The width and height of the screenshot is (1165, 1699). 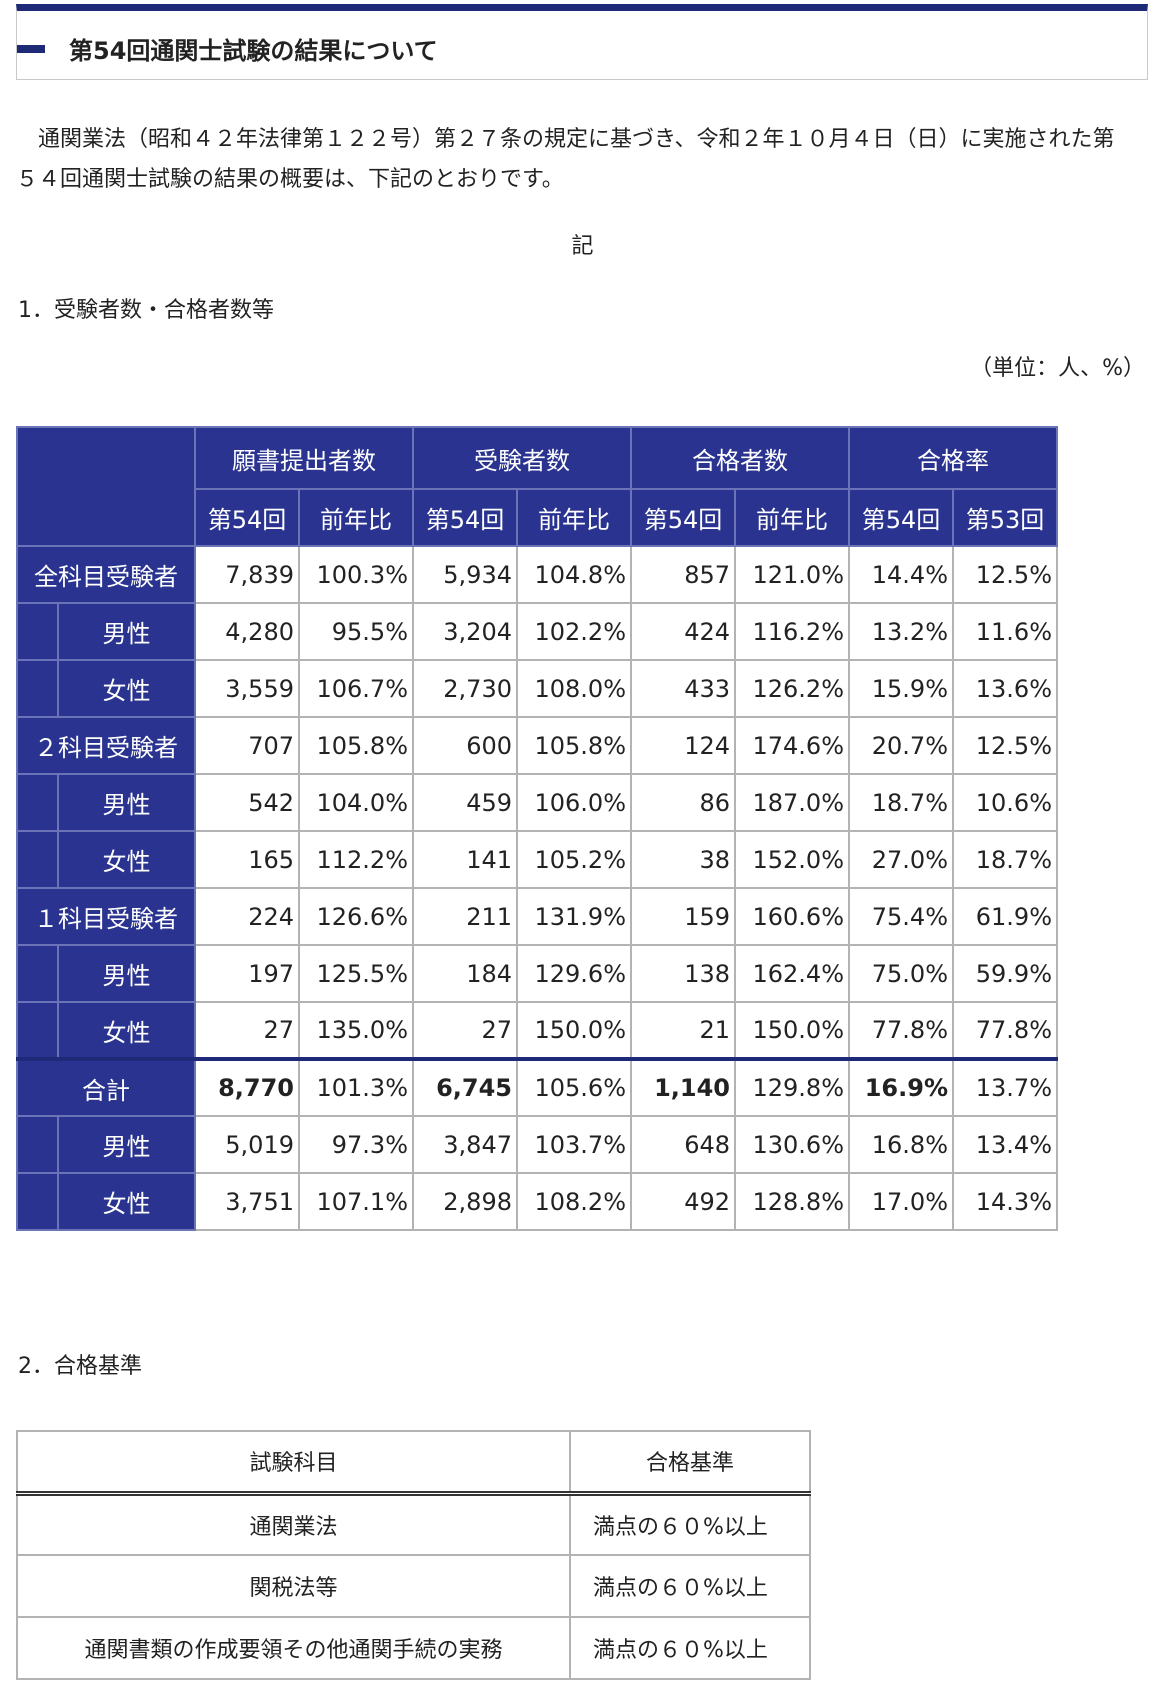 I want to click on table-cell: 14.4%, so click(x=901, y=574).